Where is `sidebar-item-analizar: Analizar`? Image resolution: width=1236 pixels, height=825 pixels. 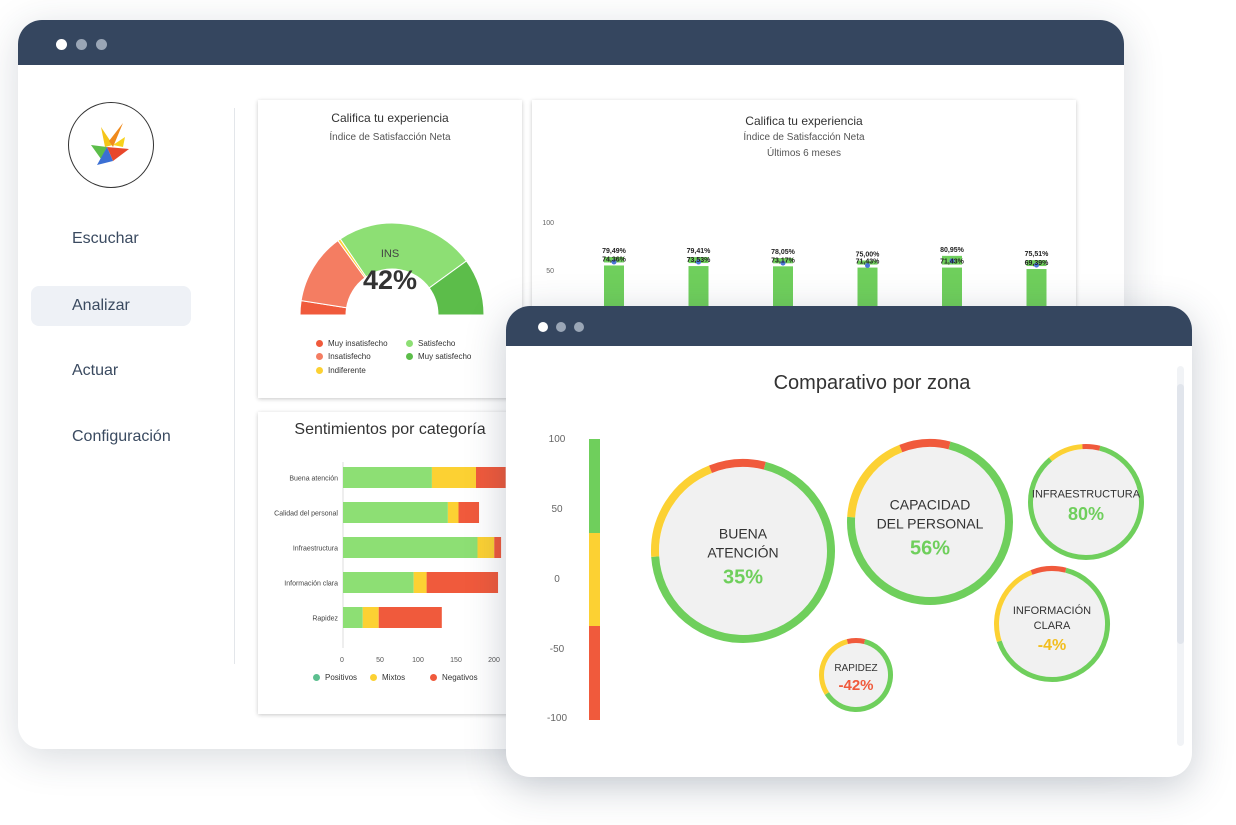
sidebar-item-analizar: Analizar is located at coordinates (111, 306).